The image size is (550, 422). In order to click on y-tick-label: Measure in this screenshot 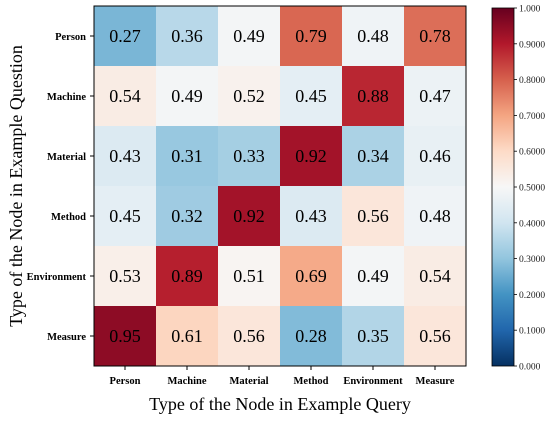, I will do `click(66, 337)`.